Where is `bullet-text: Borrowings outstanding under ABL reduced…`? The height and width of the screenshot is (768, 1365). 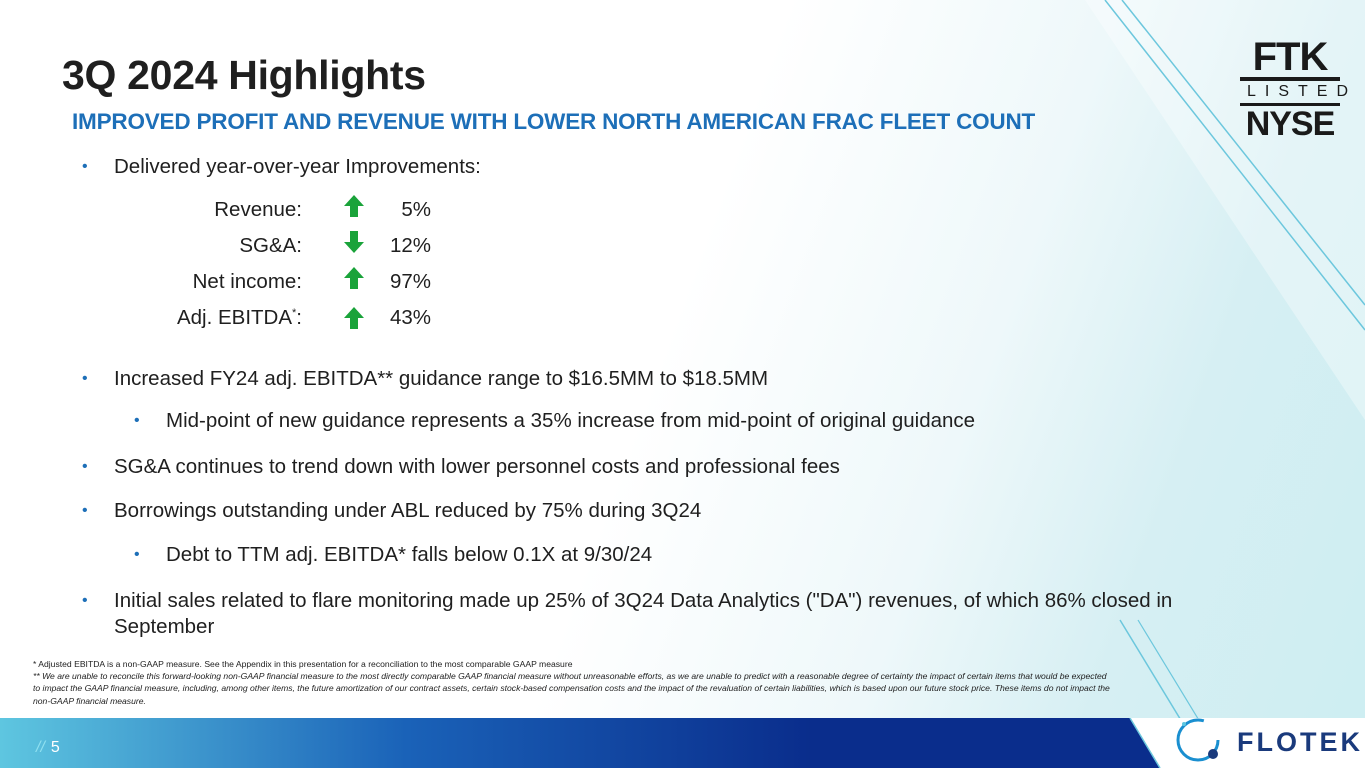 bullet-text: Borrowings outstanding under ABL reduced… is located at coordinates (408, 510).